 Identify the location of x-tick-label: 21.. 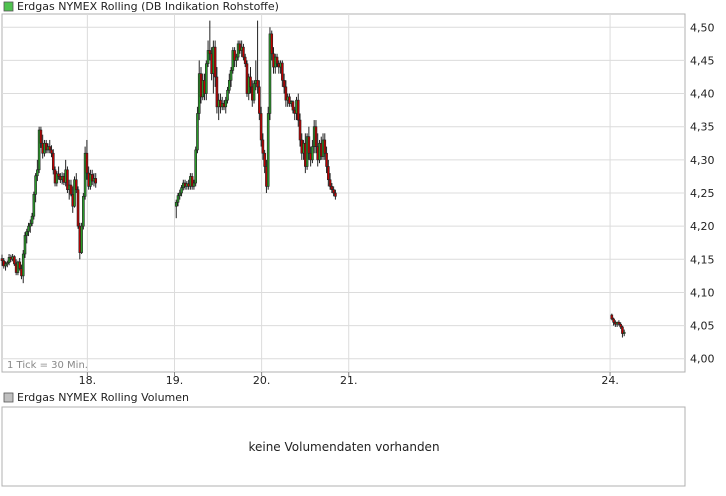
(349, 380).